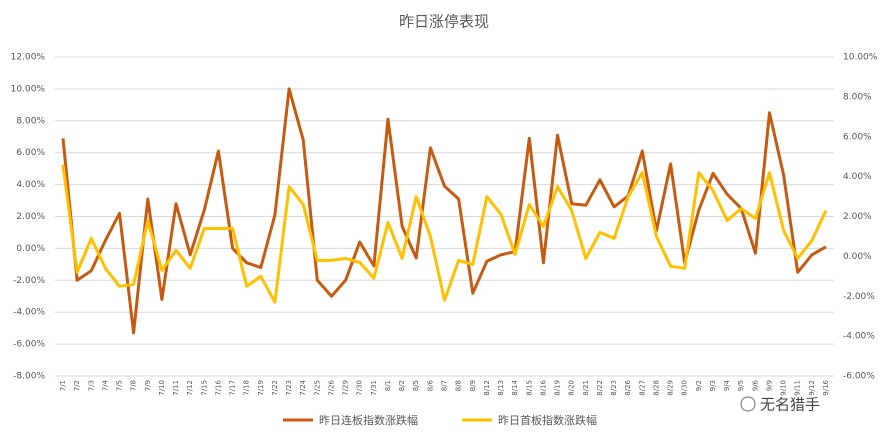 This screenshot has height=442, width=888. What do you see at coordinates (63, 385) in the screenshot?
I see `x-tick-label: 7/1` at bounding box center [63, 385].